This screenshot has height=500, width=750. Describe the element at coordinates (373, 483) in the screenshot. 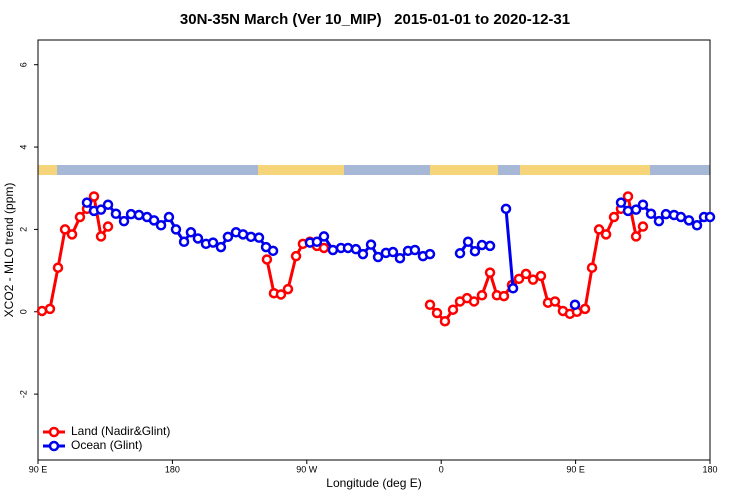

I see `x-axis-label: Longitude (deg E)` at that location.